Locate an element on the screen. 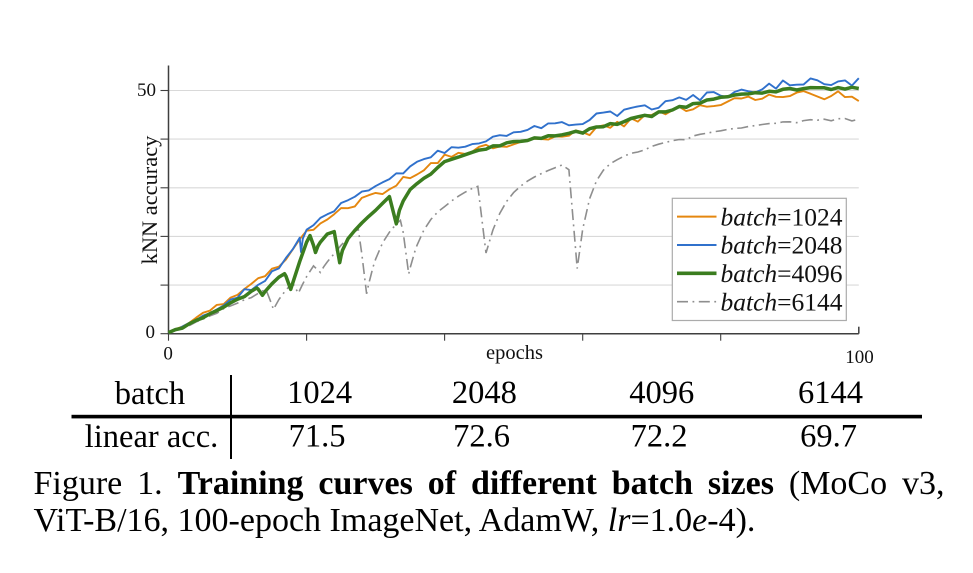 This screenshot has width=973, height=573. svg-text: 1024 is located at coordinates (319, 393).